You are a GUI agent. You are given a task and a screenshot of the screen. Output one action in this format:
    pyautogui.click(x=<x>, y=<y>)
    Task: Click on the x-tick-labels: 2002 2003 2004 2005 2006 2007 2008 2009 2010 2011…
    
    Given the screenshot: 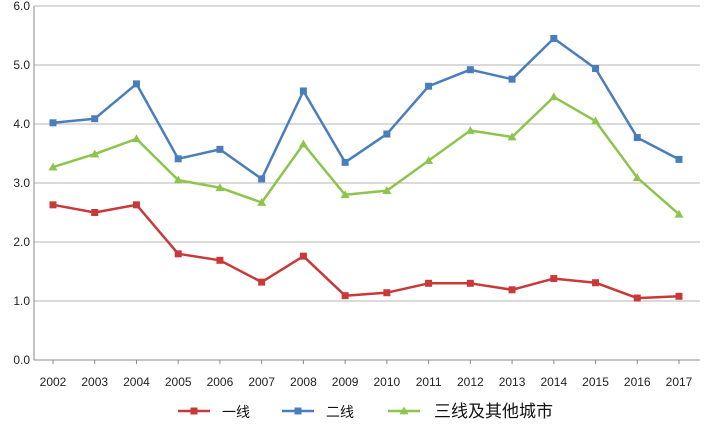 What is the action you would take?
    pyautogui.click(x=366, y=382)
    